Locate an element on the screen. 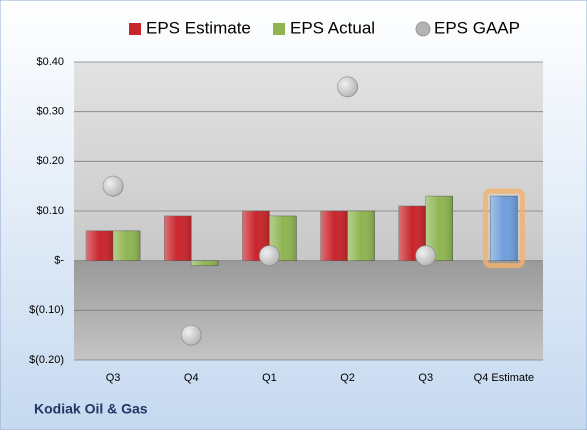  legend-label: EPS Actual is located at coordinates (332, 27).